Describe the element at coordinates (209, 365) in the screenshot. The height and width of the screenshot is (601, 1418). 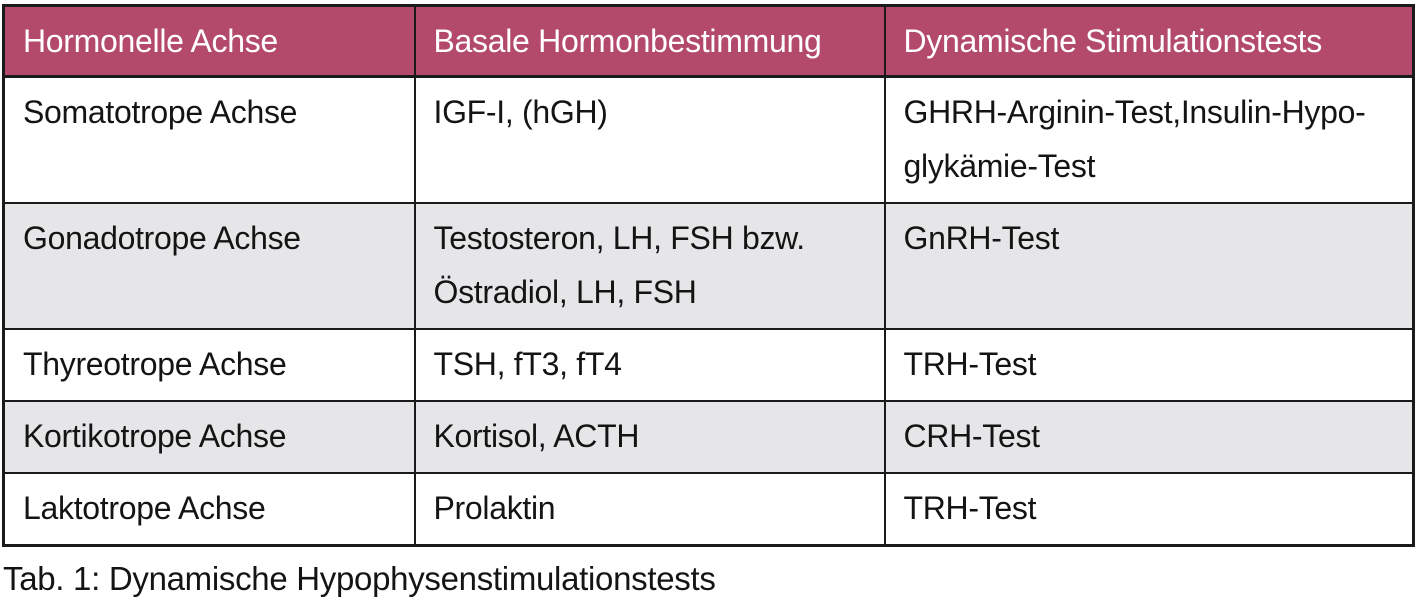
I see `table-cell-achse: Thyreotrope Achse` at that location.